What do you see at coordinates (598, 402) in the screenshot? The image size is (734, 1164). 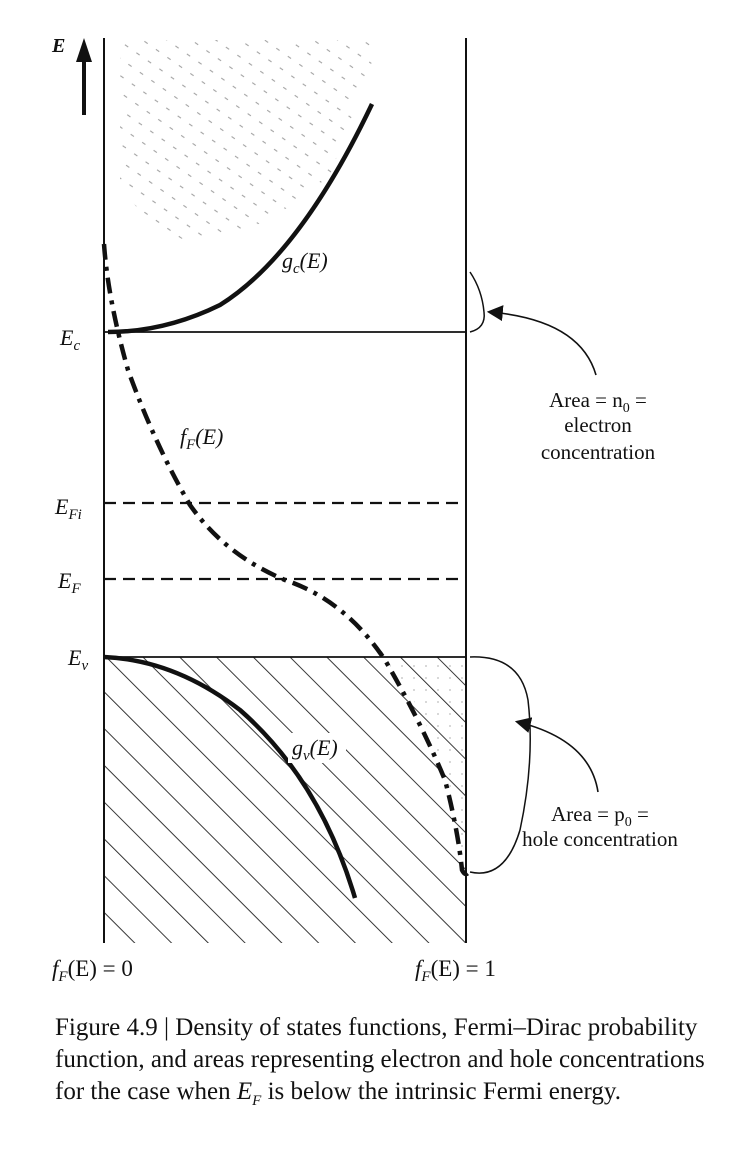 I see `electron-area-line1: Area = n0 =` at bounding box center [598, 402].